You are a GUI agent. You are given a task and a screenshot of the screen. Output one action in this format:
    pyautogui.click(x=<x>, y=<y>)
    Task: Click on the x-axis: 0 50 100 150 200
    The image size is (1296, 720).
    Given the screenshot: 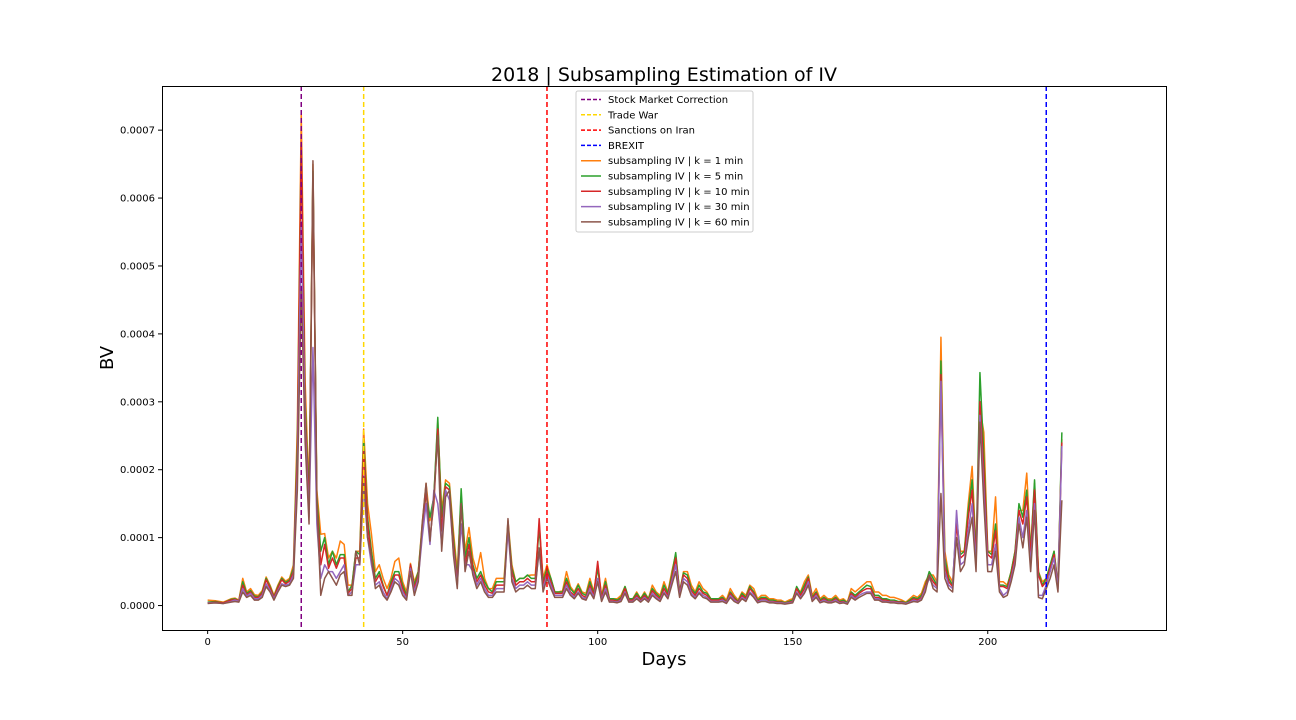 What is the action you would take?
    pyautogui.click(x=600, y=639)
    